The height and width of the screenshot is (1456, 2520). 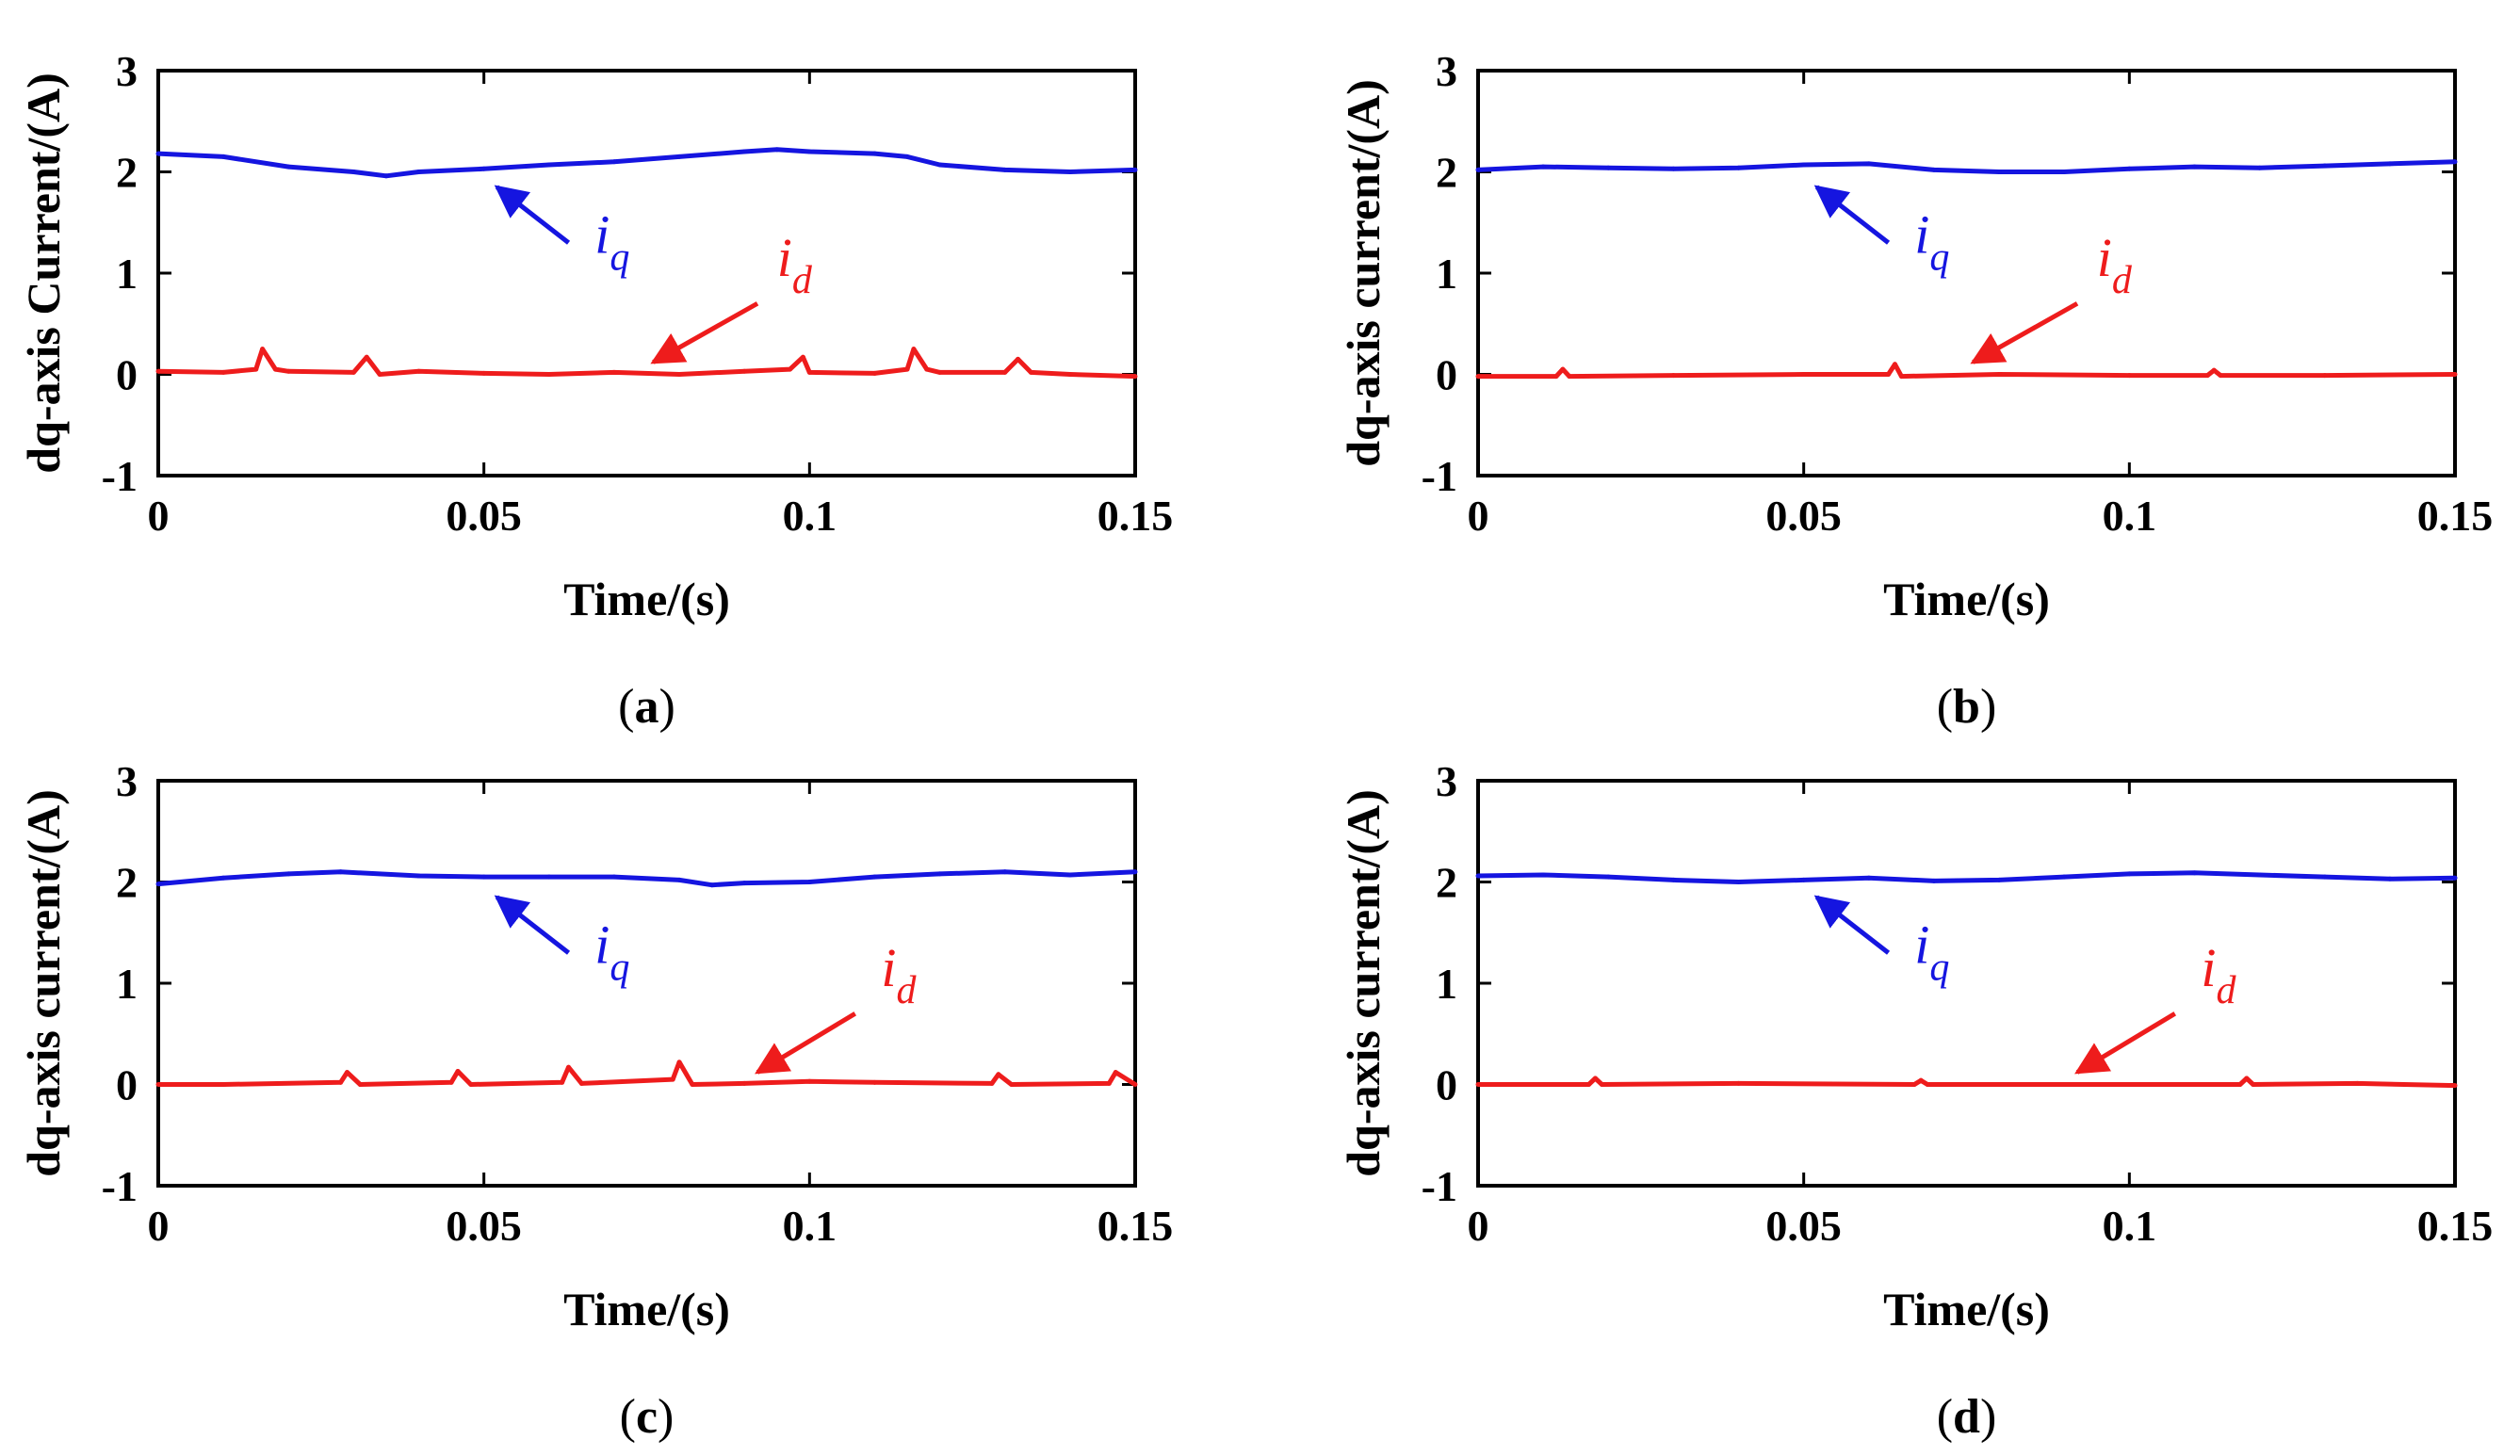 I want to click on y-tick-label: 0, so click(x=127, y=375).